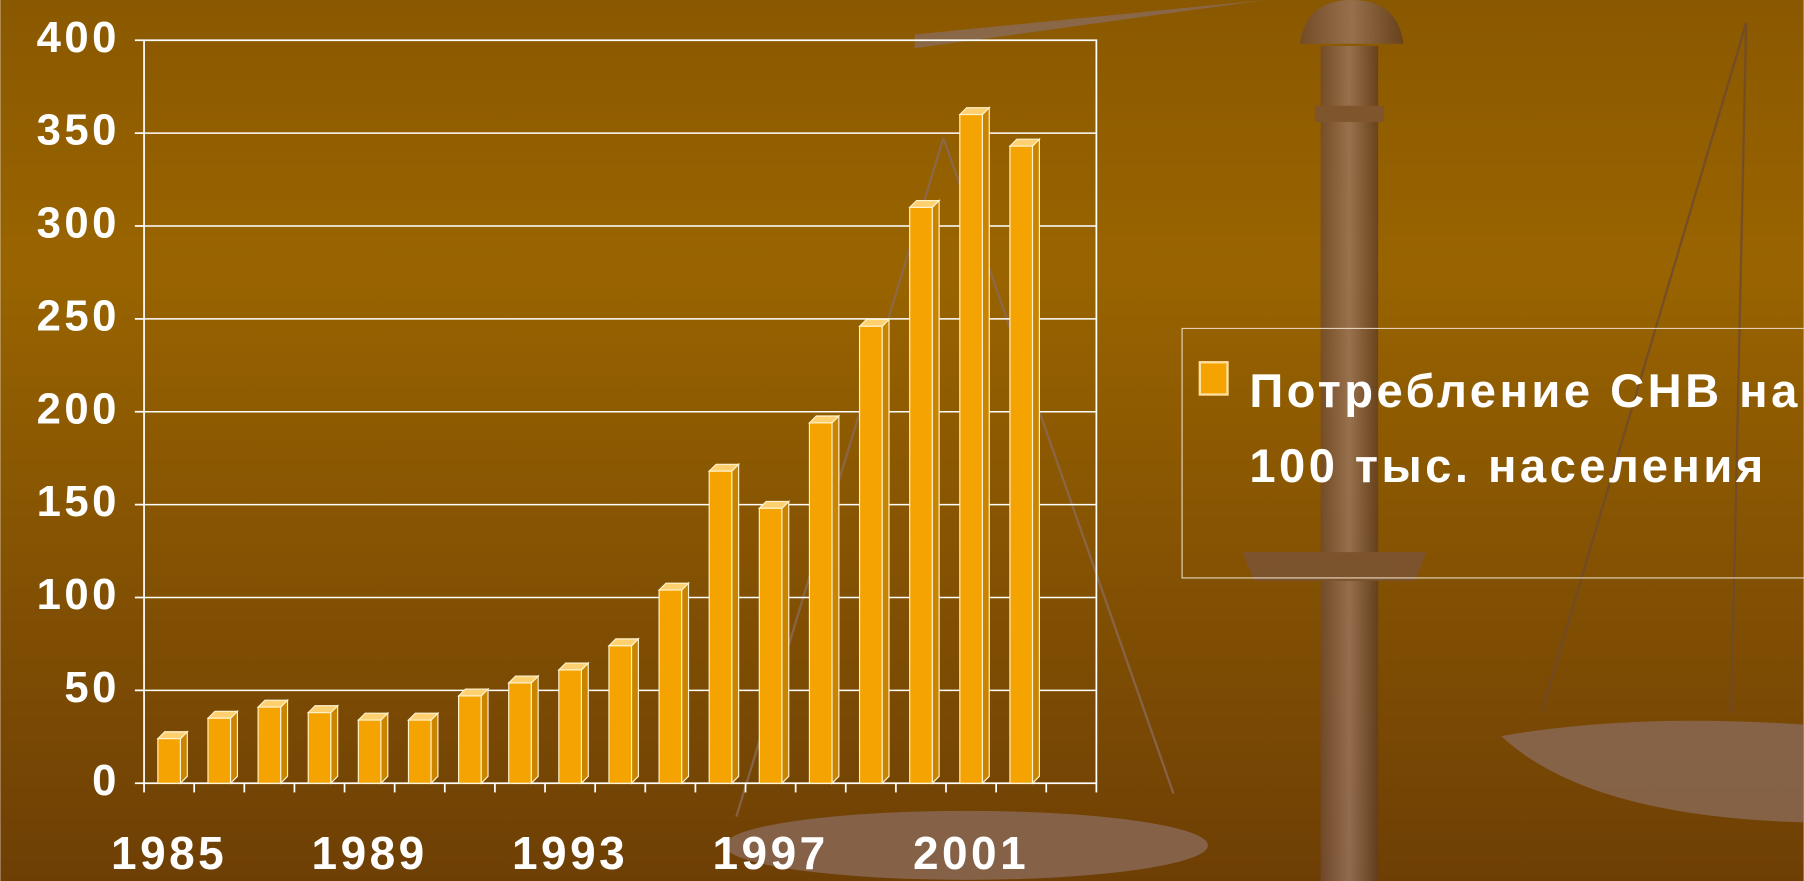 The width and height of the screenshot is (1804, 881). I want to click on legend: Потребление СНВ на 100 тыс. населения, so click(1492, 453).